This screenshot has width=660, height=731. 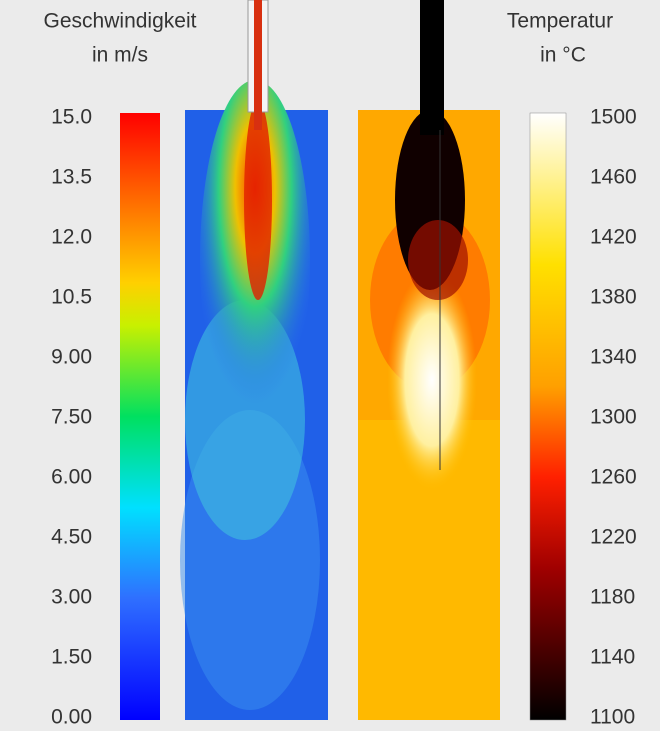 What do you see at coordinates (71, 717) in the screenshot?
I see `velocity-tick-label: 0.00` at bounding box center [71, 717].